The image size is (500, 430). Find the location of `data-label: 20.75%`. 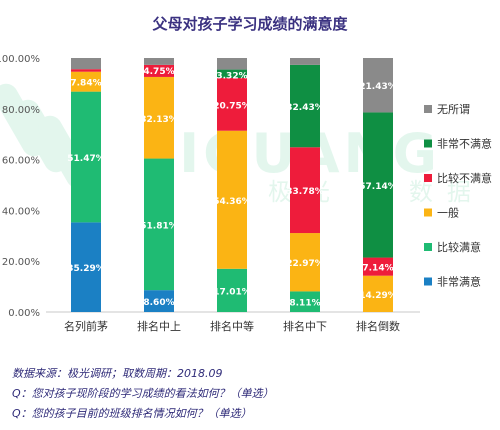

data-label: 20.75% is located at coordinates (232, 106).